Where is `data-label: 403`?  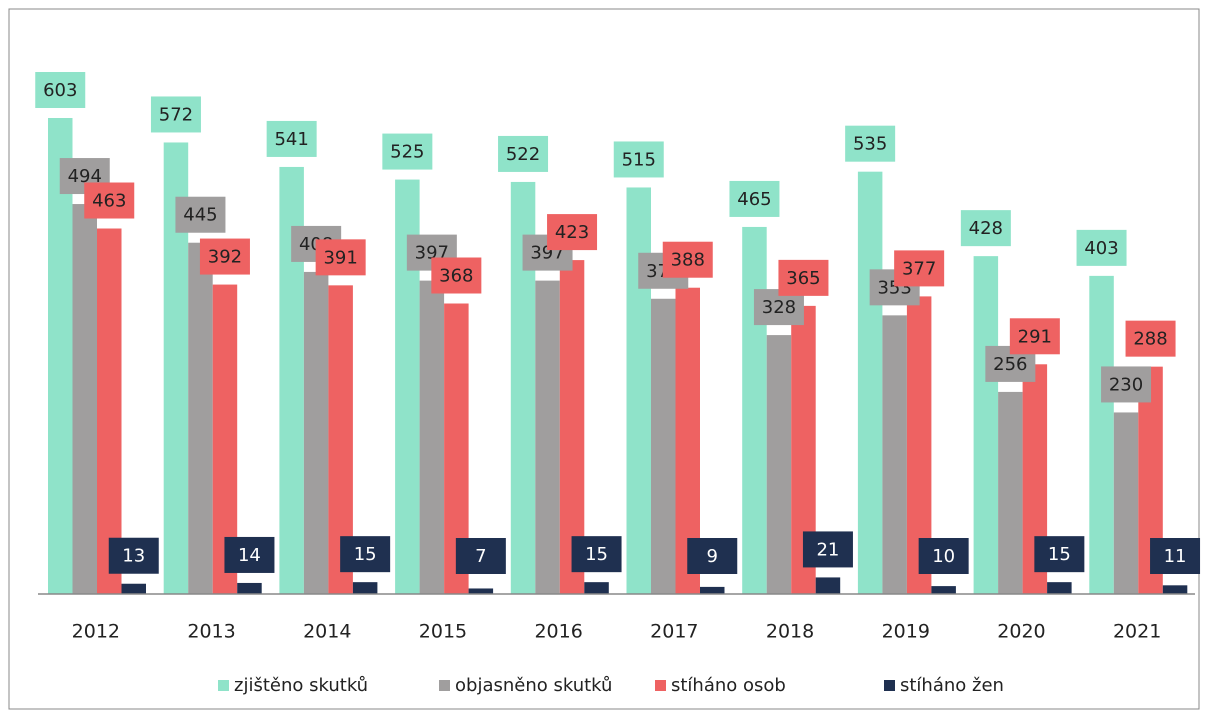 data-label: 403 is located at coordinates (1101, 248).